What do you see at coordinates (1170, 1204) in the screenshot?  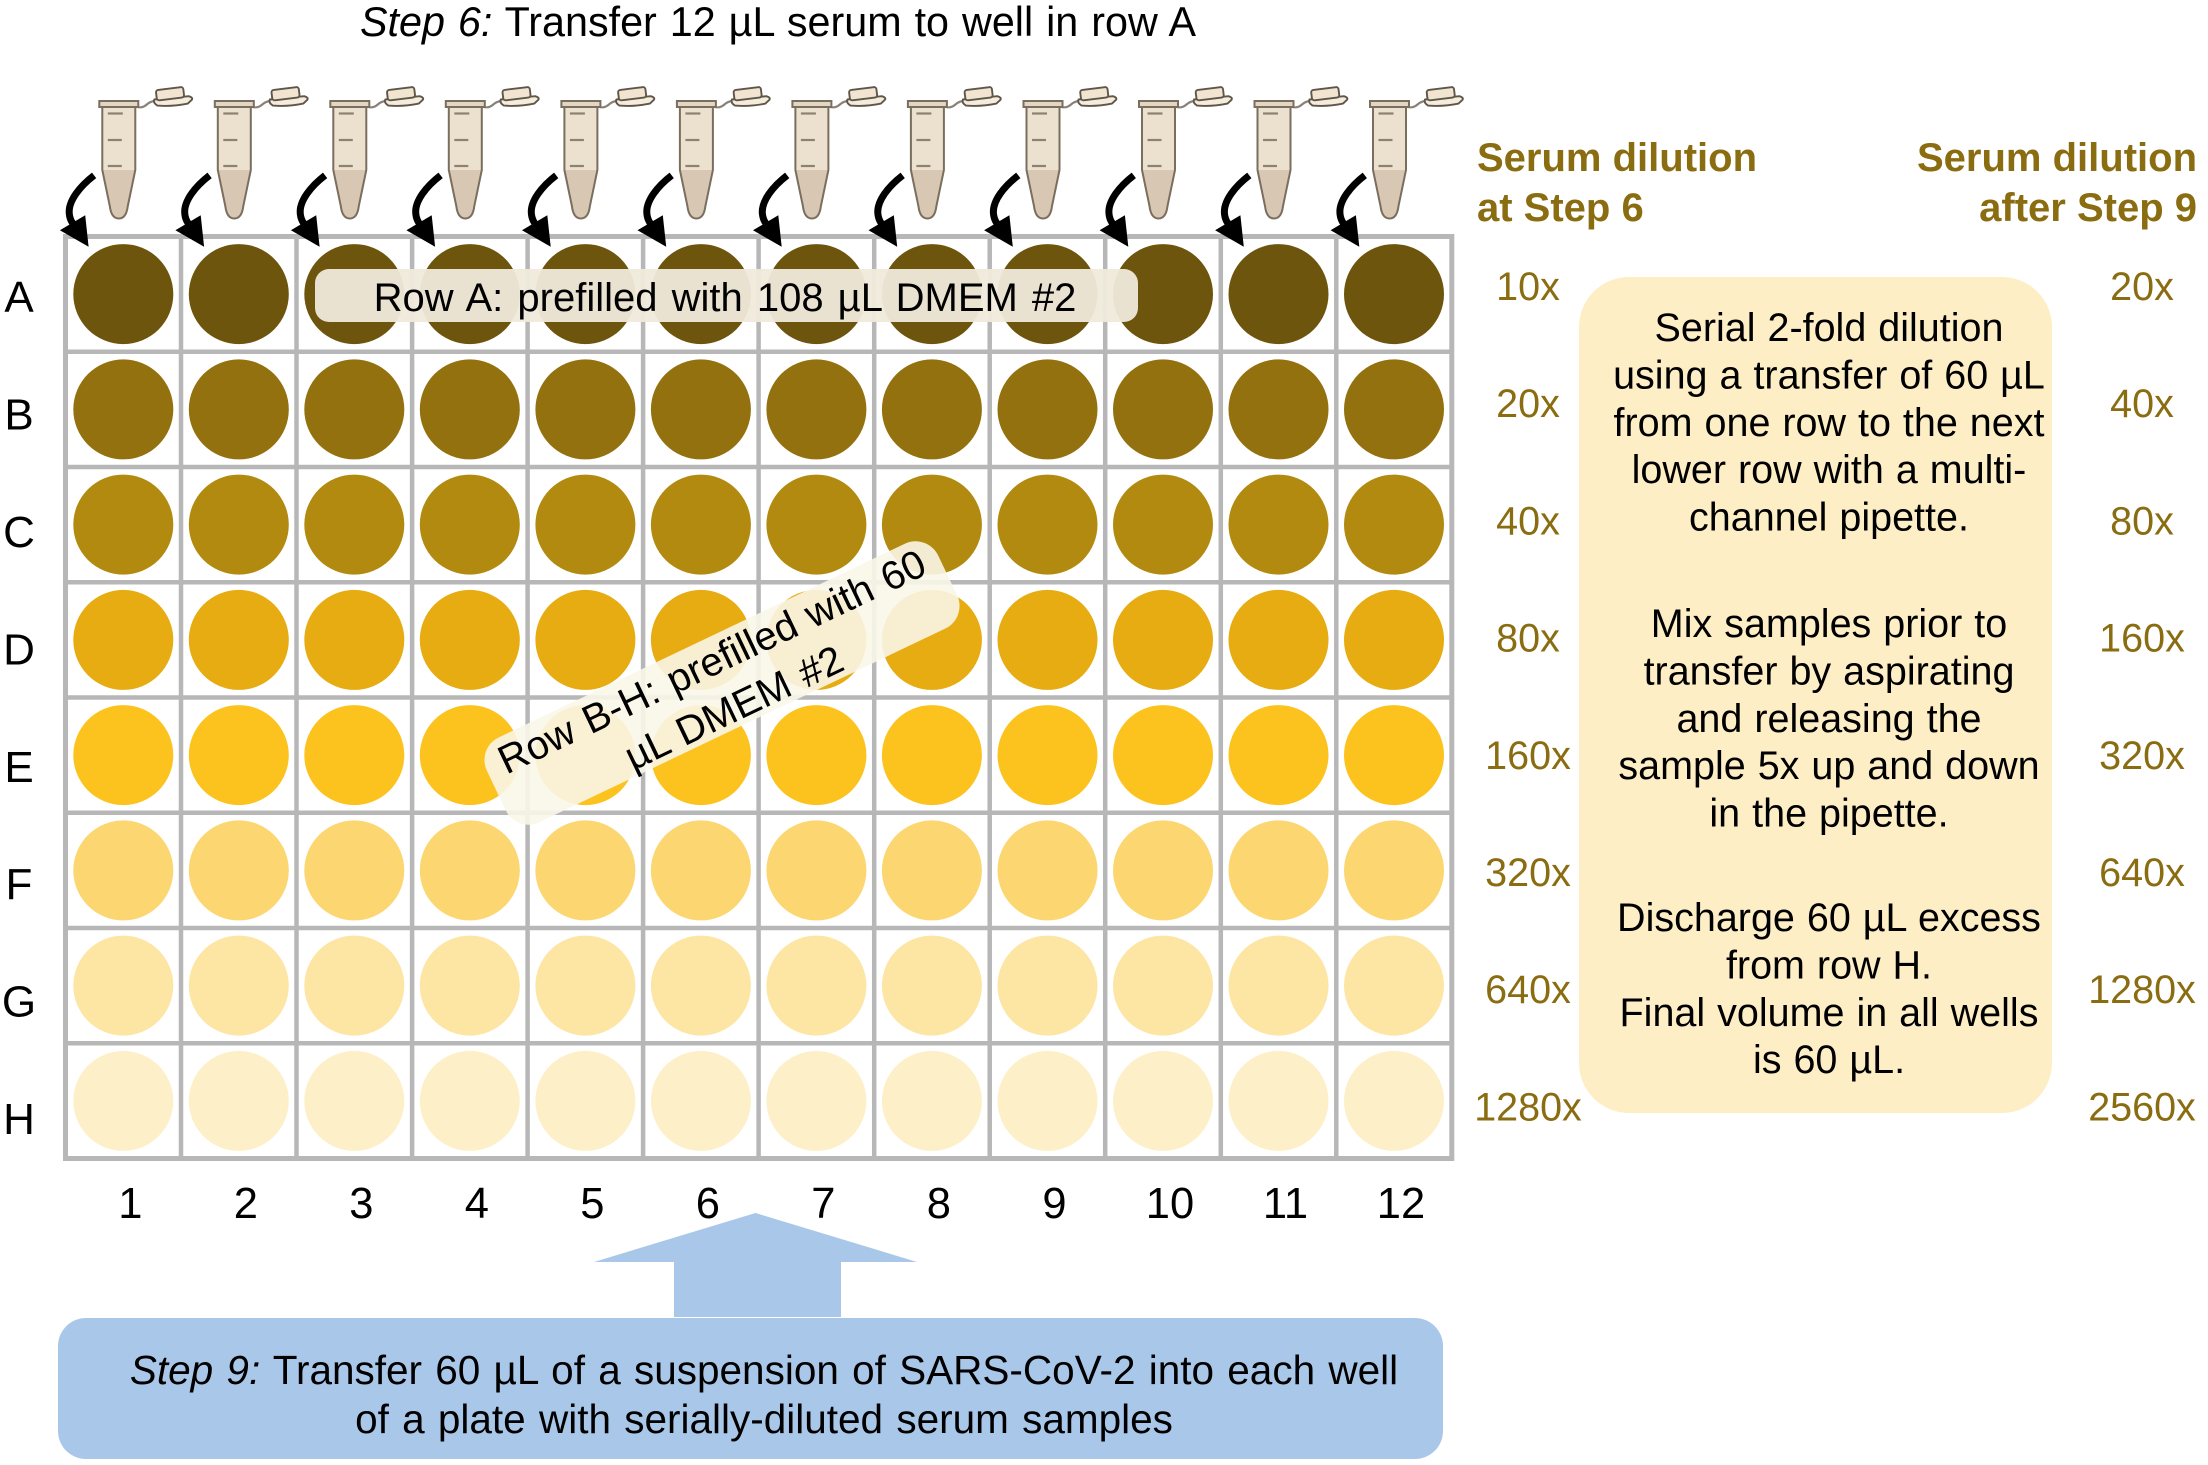 I see `svg-text: 10` at bounding box center [1170, 1204].